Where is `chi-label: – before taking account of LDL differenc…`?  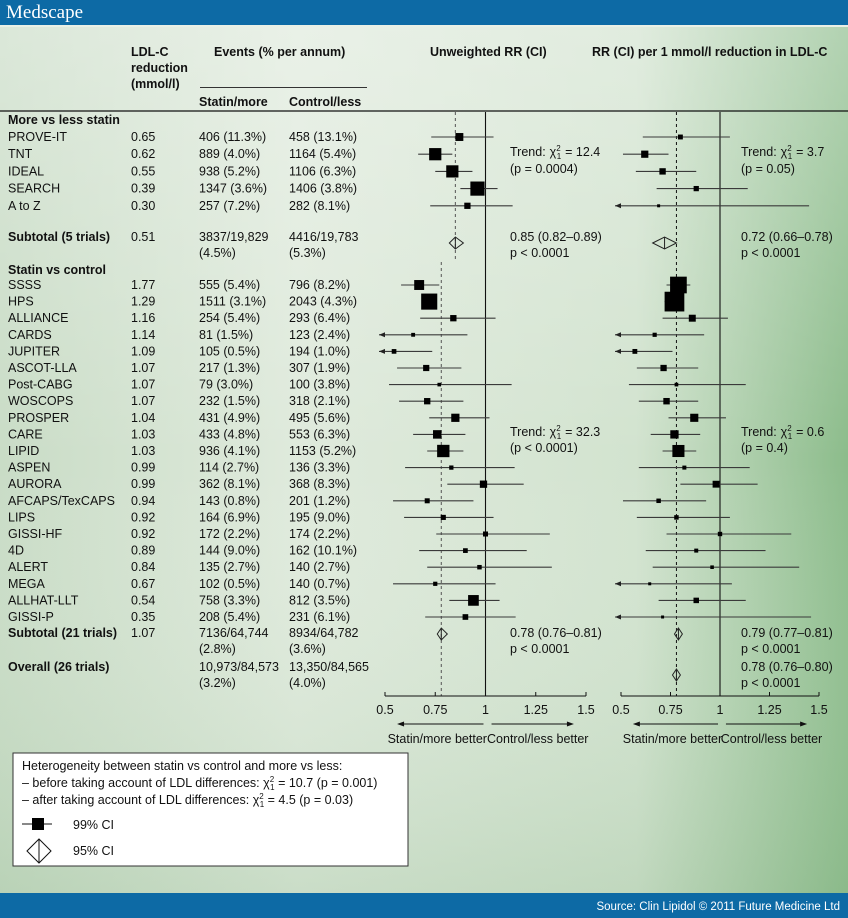
chi-label: – before taking account of LDL differenc… is located at coordinates (142, 783).